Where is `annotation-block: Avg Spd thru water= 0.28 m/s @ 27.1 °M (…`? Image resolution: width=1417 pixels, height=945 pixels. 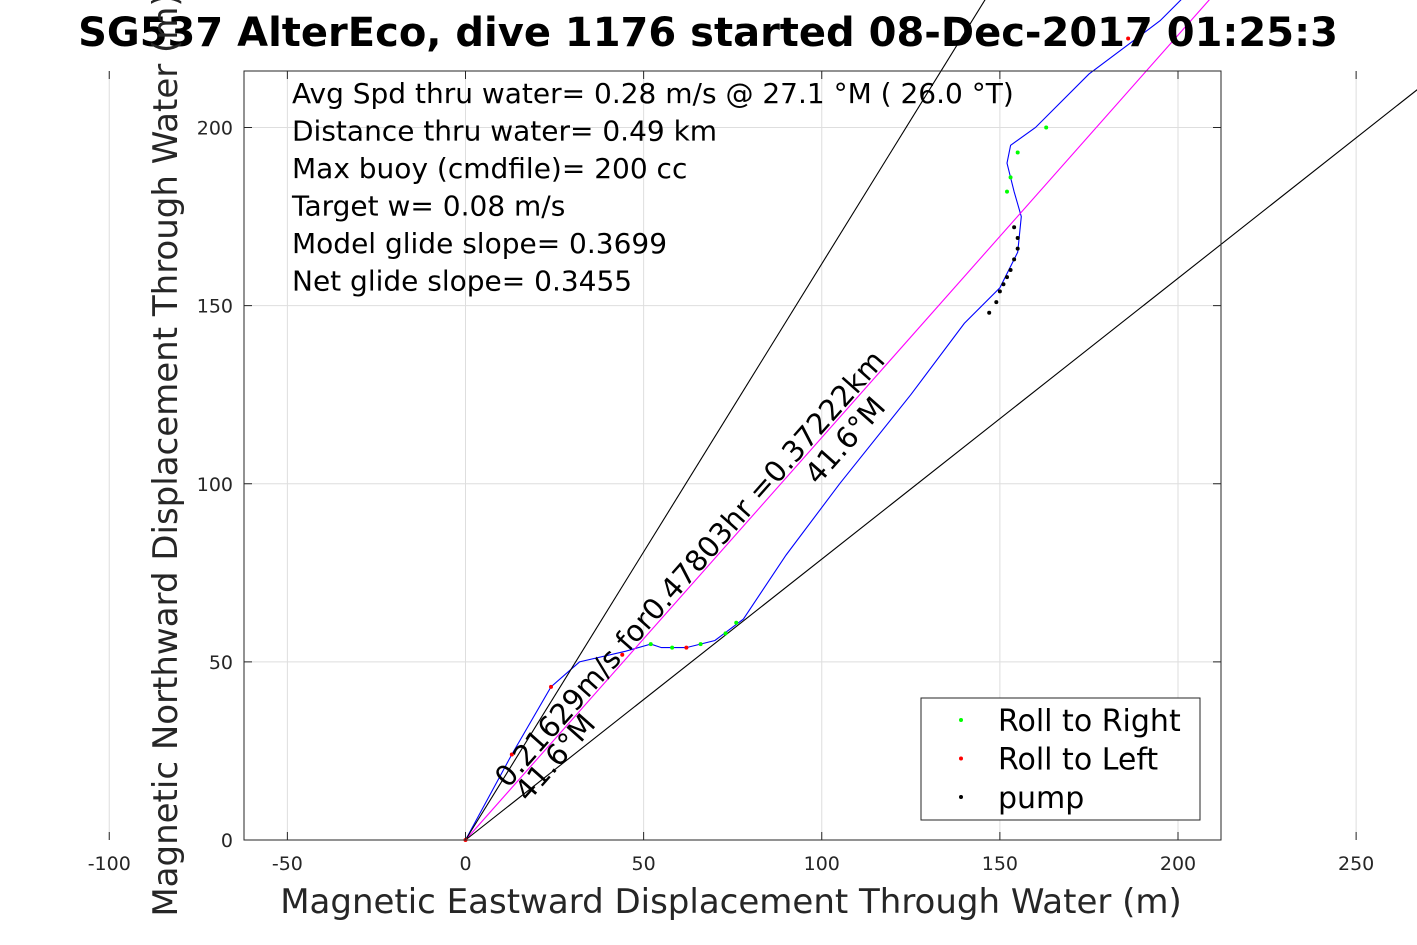 annotation-block: Avg Spd thru water= 0.28 m/s @ 27.1 °M (… is located at coordinates (652, 187).